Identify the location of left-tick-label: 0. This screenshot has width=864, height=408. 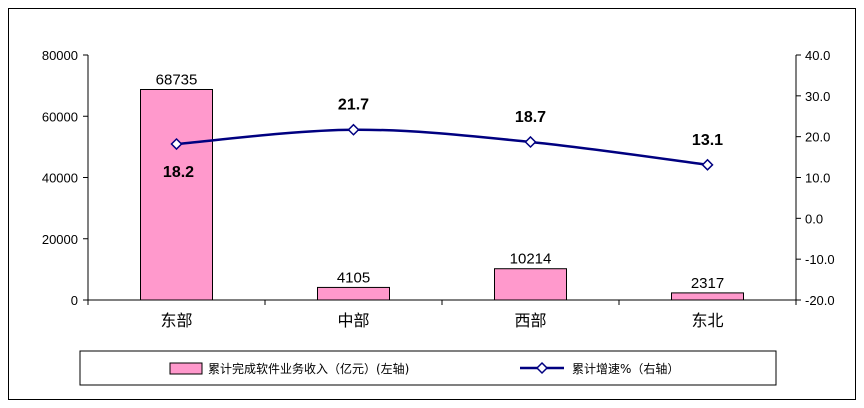
(74, 300).